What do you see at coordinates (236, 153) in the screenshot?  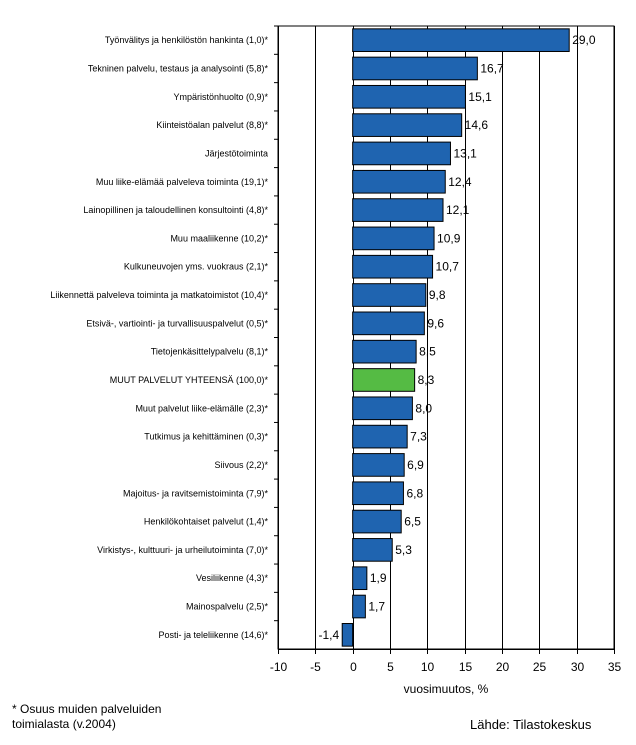 I see `category-label: Järjestötoiminta` at bounding box center [236, 153].